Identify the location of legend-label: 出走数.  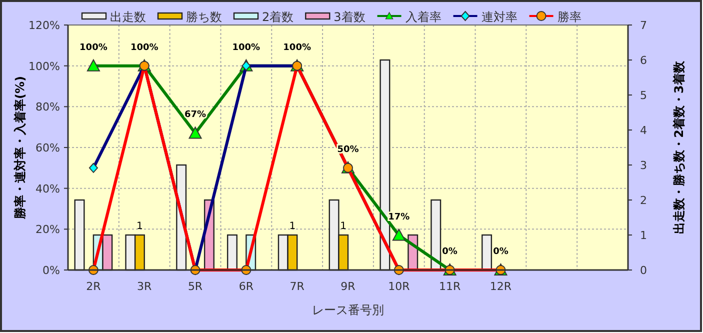
(128, 17).